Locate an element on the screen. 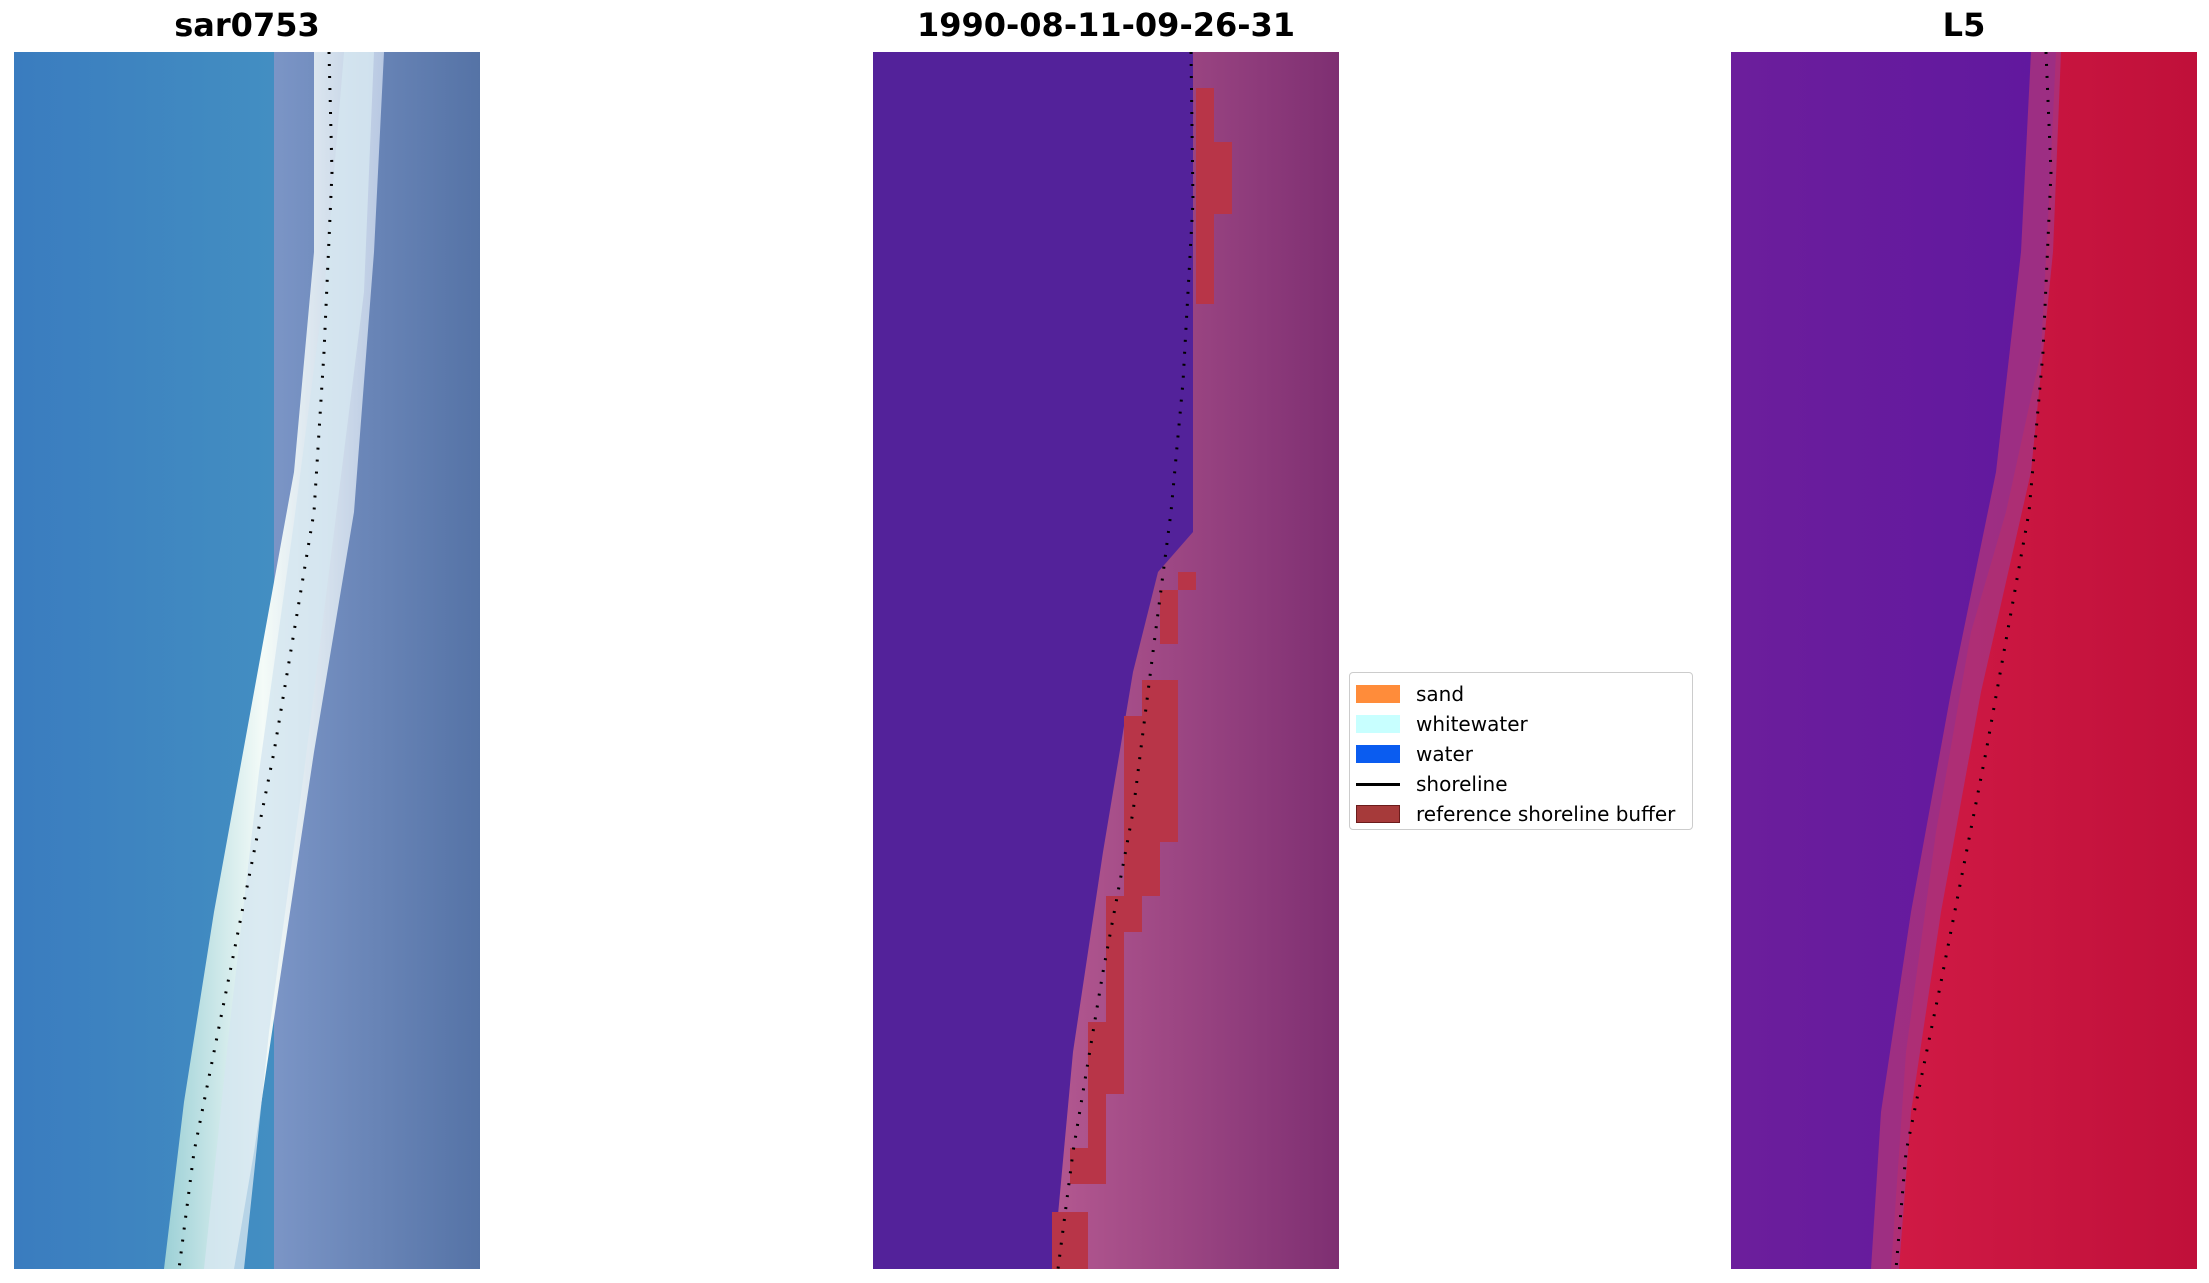  legend-label: sand is located at coordinates (1440, 694).